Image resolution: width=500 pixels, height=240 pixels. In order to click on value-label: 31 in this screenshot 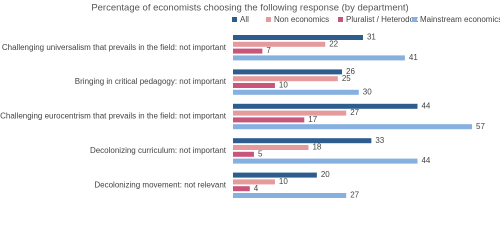, I will do `click(371, 37)`.